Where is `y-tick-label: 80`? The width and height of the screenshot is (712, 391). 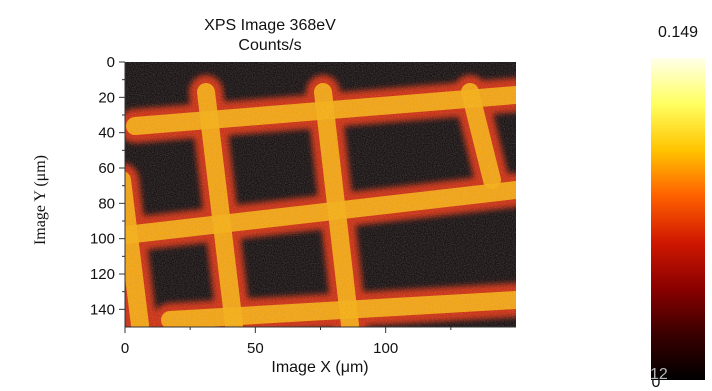
y-tick-label: 80 is located at coordinates (106, 203).